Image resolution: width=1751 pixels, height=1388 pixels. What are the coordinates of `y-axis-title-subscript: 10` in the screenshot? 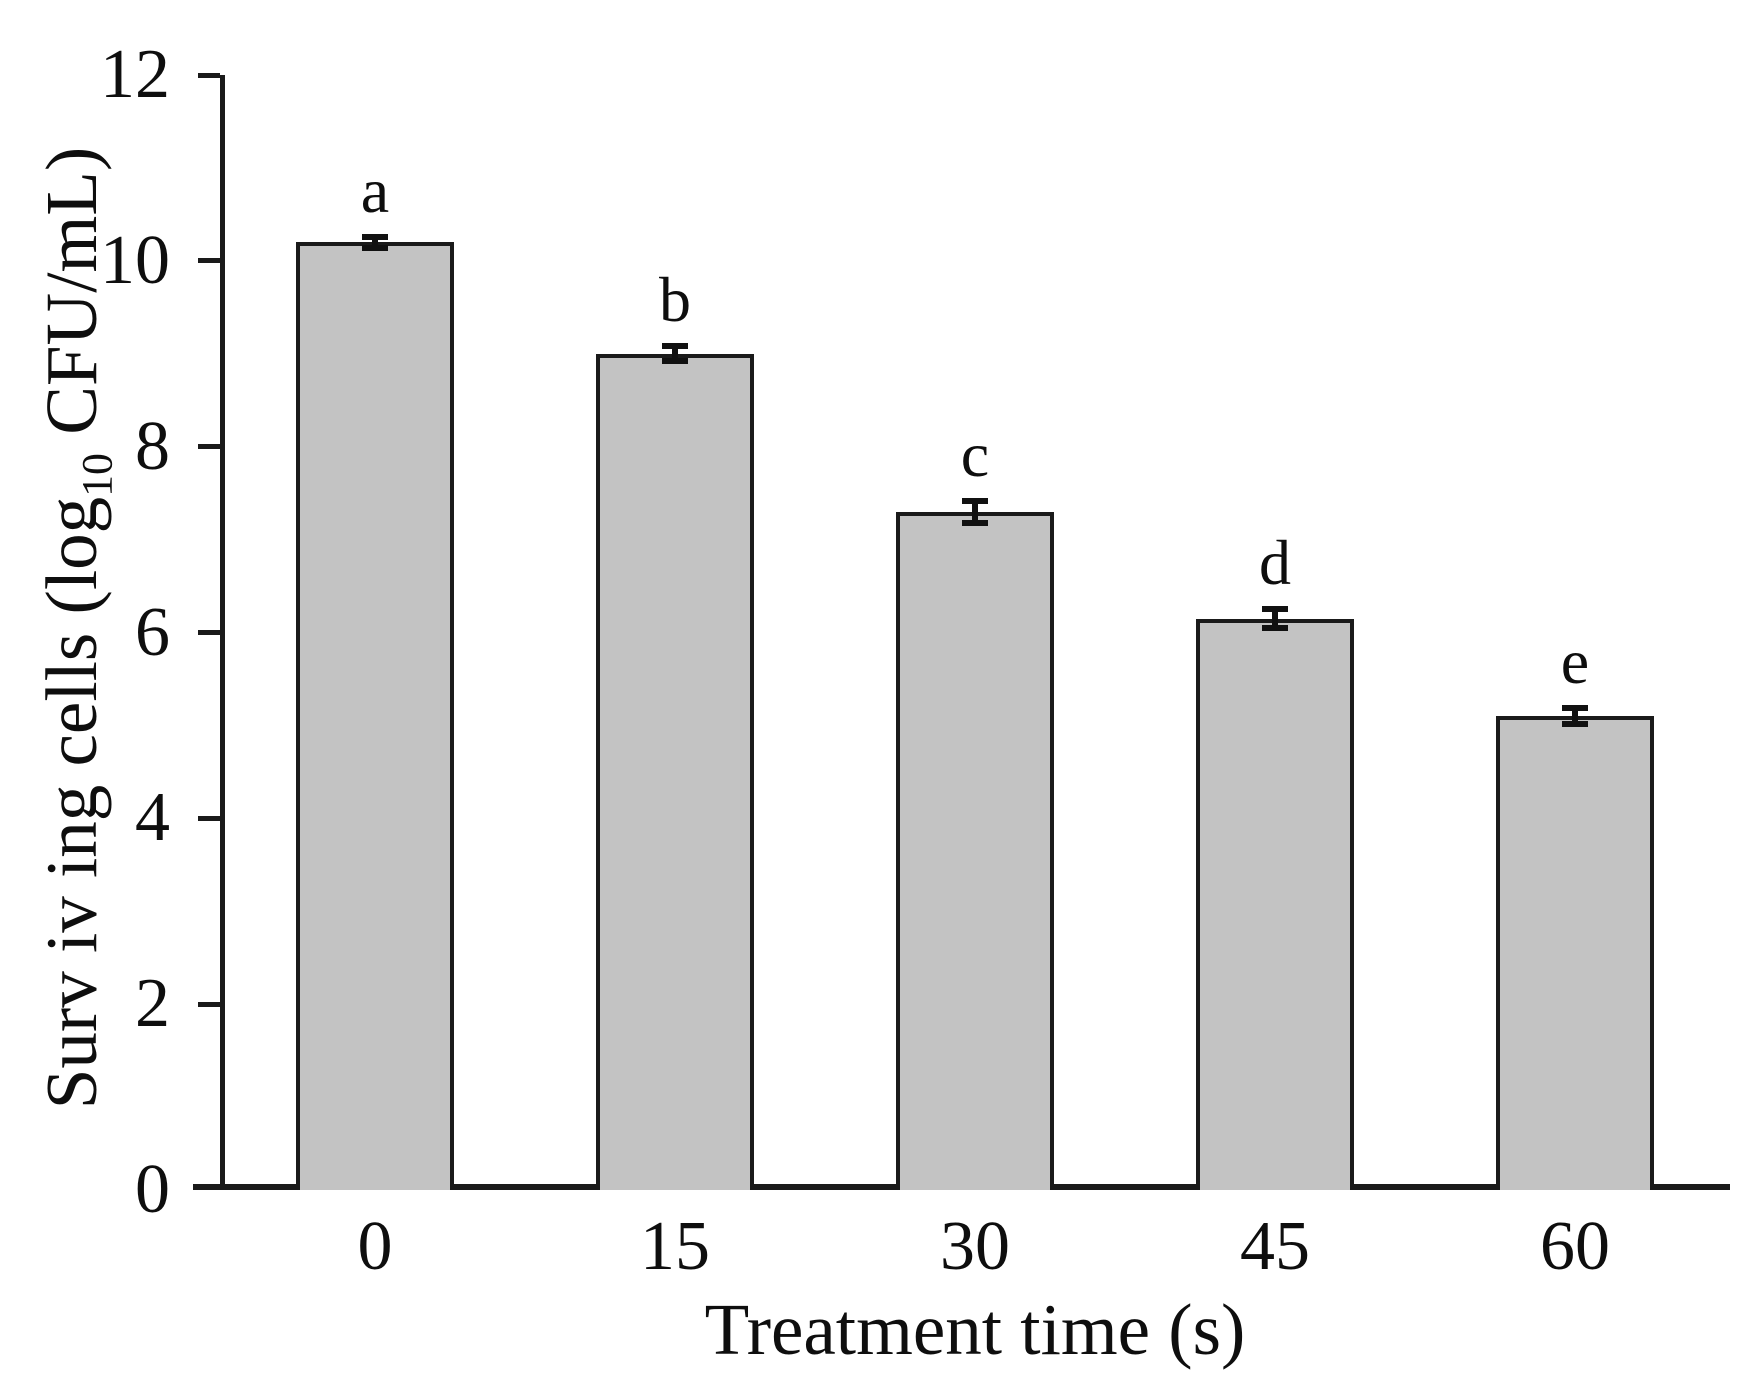 It's located at (97, 475).